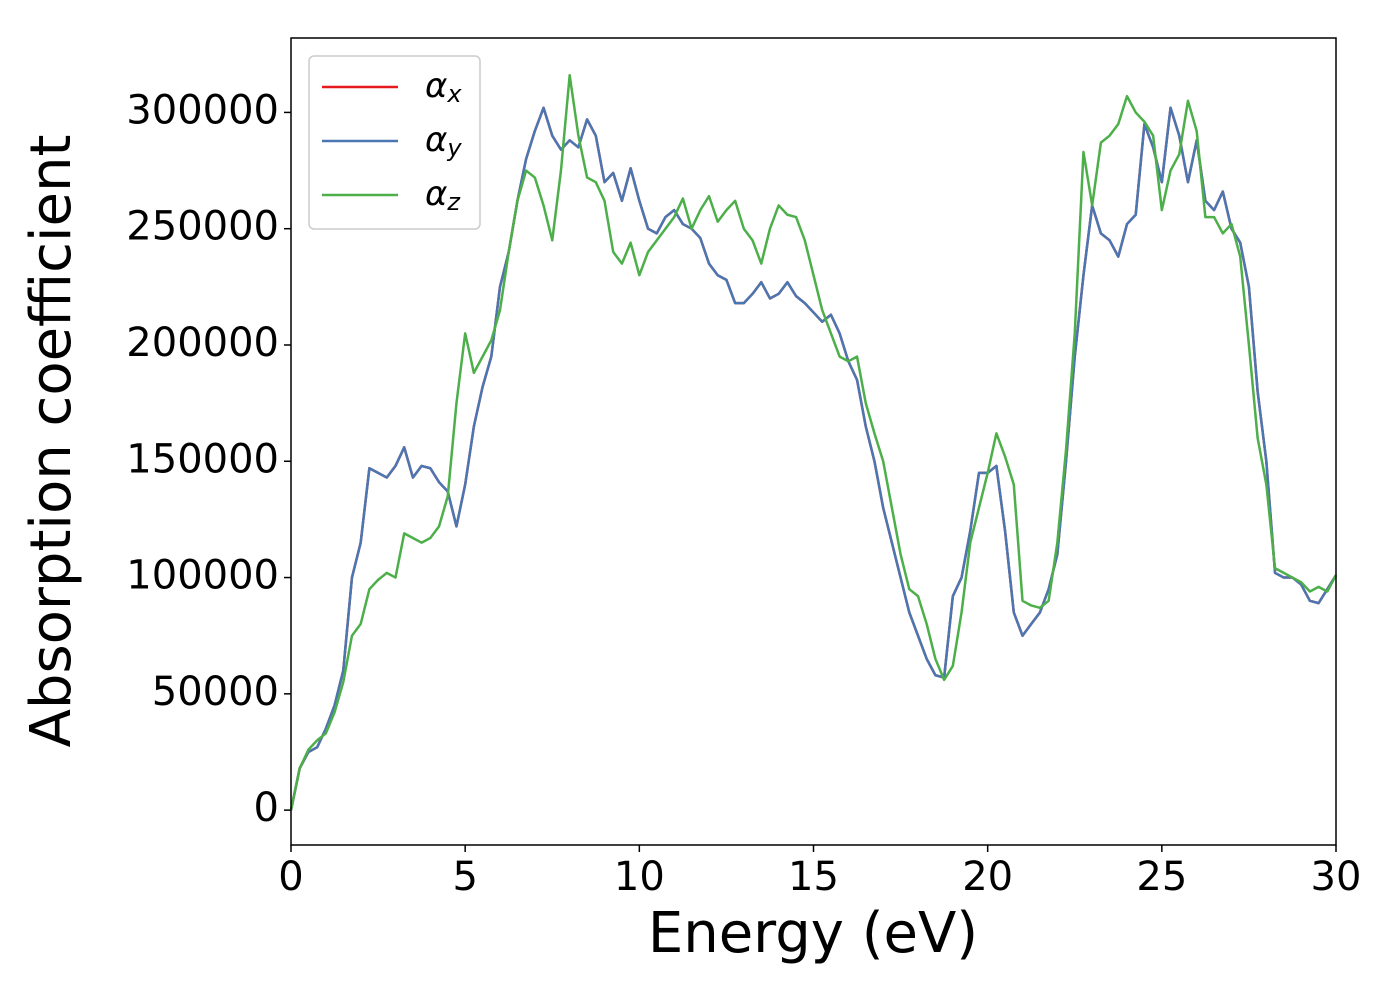  I want to click on y-tick-label: 250000, so click(202, 227).